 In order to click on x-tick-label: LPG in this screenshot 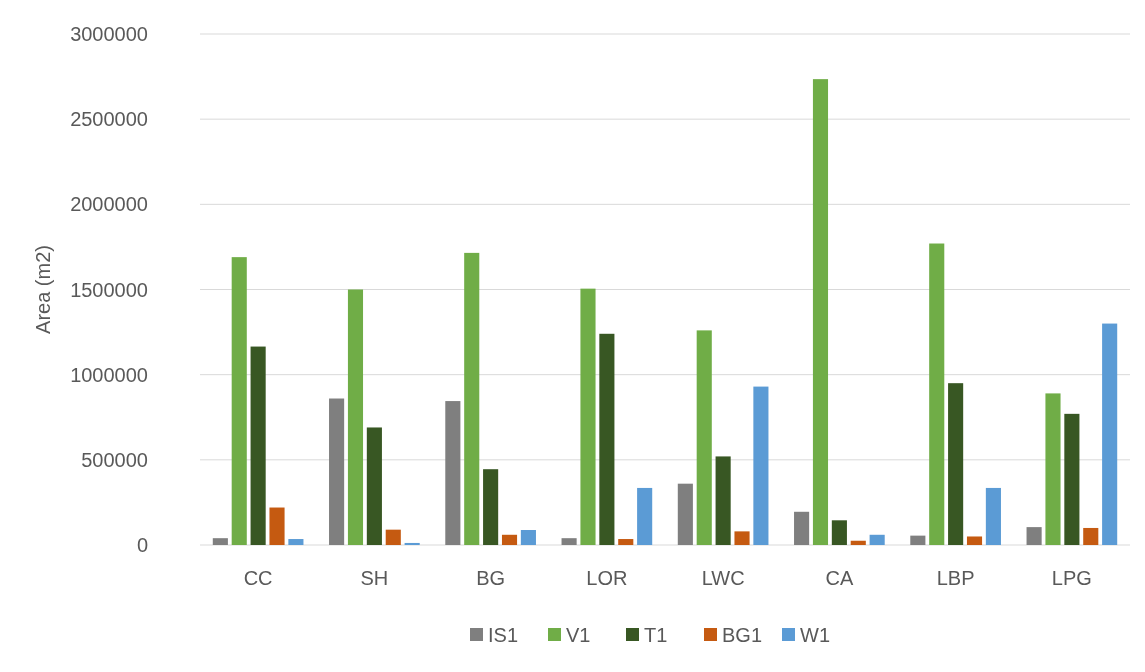, I will do `click(1071, 578)`.